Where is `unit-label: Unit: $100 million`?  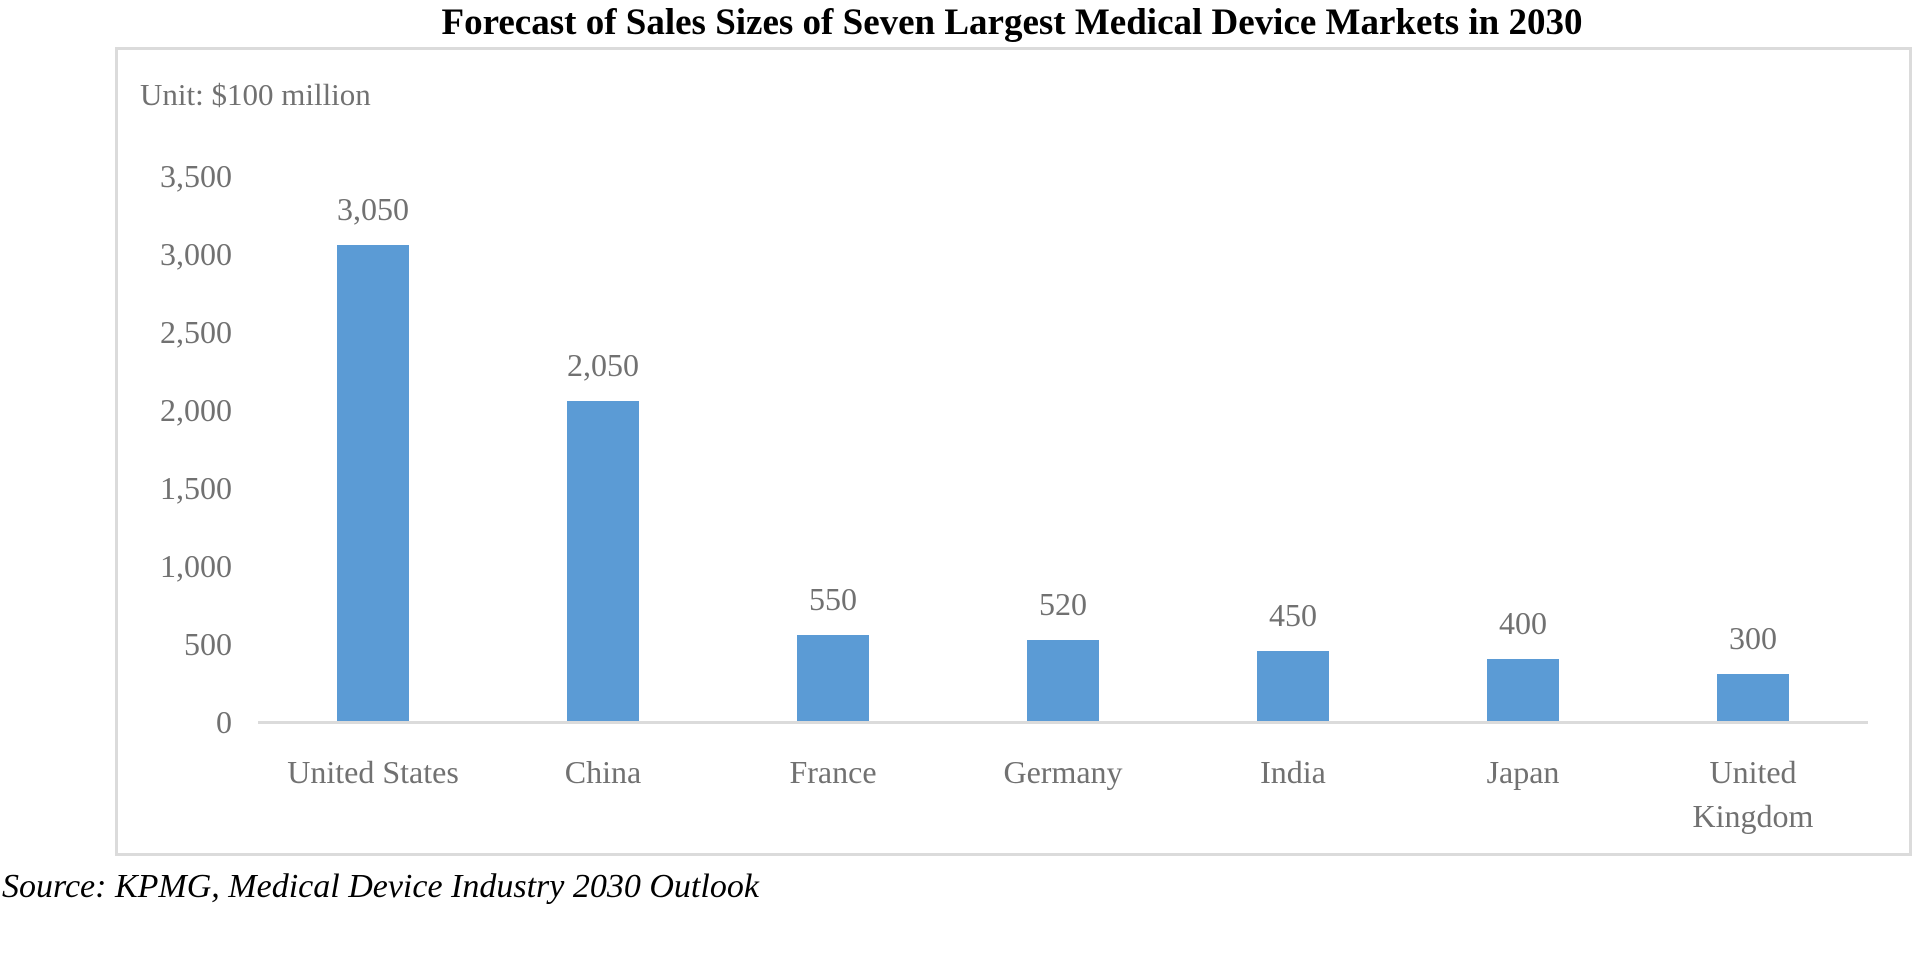
unit-label: Unit: $100 million is located at coordinates (255, 94).